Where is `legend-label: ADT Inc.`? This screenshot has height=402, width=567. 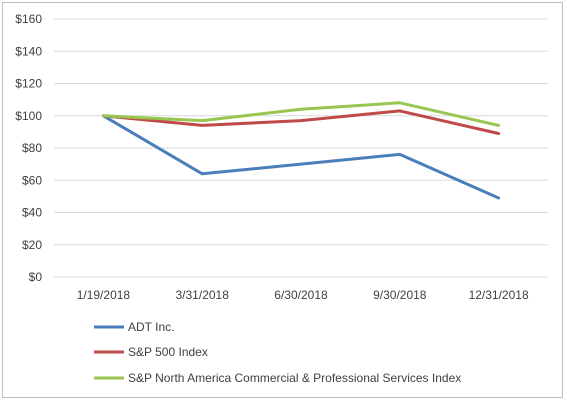
legend-label: ADT Inc. is located at coordinates (151, 327).